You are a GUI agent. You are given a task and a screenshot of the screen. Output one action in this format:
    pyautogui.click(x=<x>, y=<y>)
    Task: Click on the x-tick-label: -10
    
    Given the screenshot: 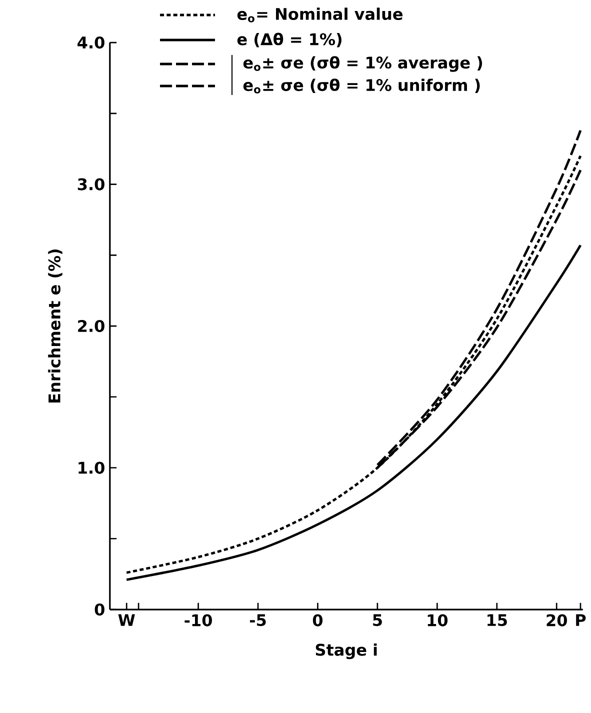 What is the action you would take?
    pyautogui.click(x=198, y=620)
    